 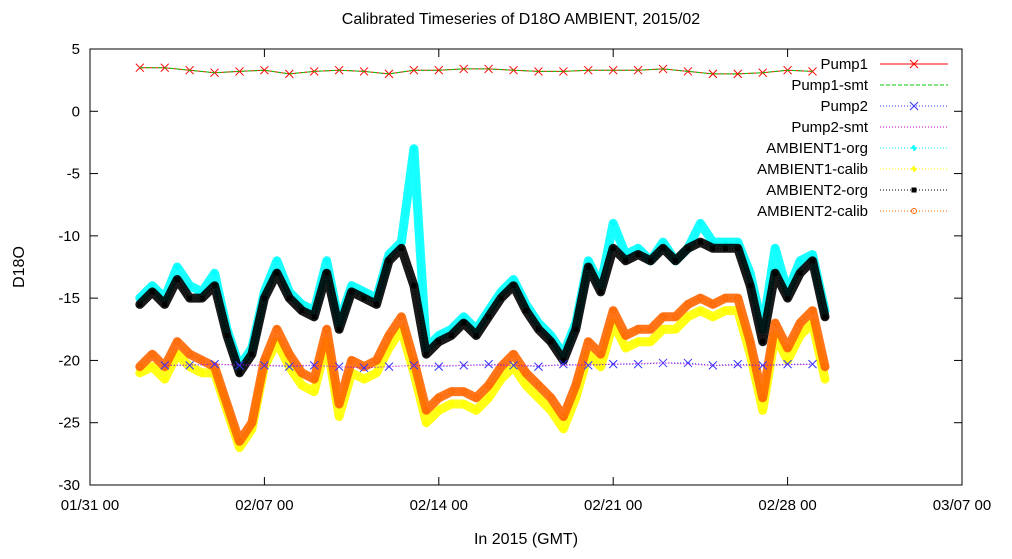 What do you see at coordinates (962, 505) in the screenshot?
I see `x-tick-label: 03/07 00` at bounding box center [962, 505].